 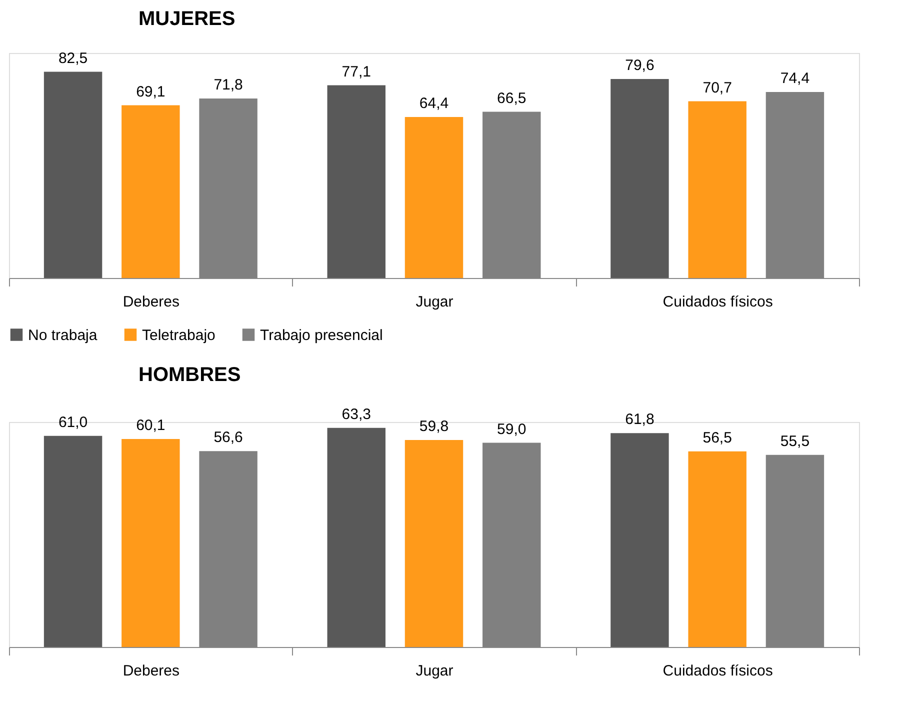 What do you see at coordinates (151, 425) in the screenshot?
I see `data-label: 60,1` at bounding box center [151, 425].